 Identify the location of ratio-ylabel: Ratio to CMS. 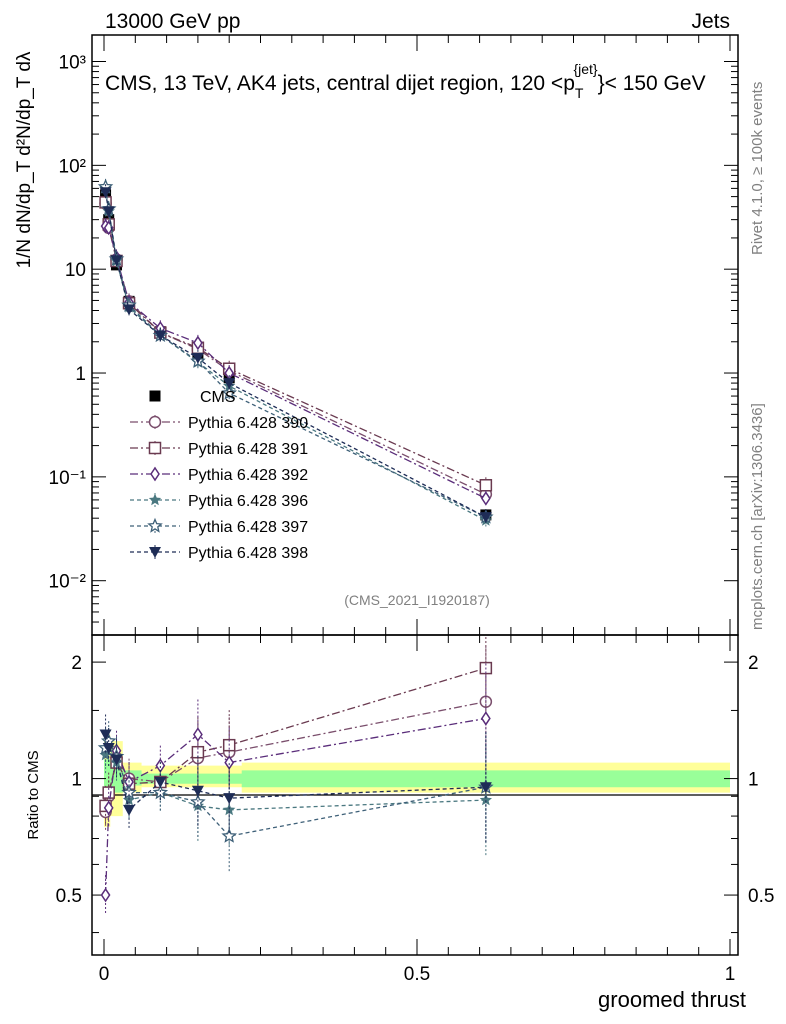
(33, 794).